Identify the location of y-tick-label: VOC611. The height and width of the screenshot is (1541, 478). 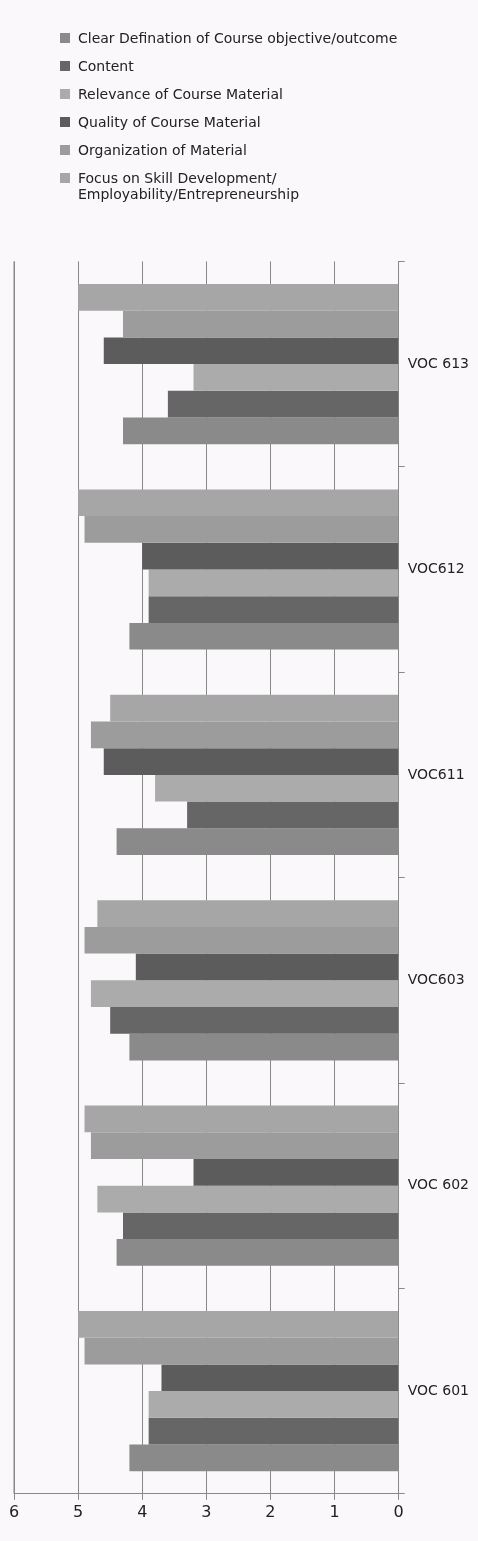
(436, 773).